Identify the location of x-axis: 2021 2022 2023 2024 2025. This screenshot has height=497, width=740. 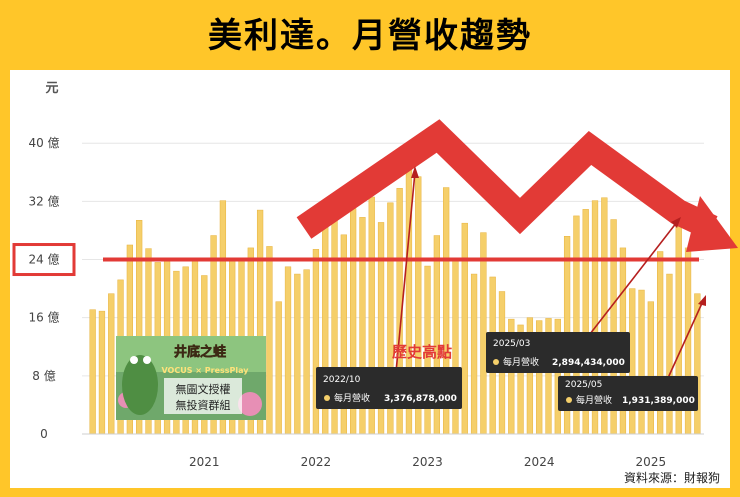
(393, 451).